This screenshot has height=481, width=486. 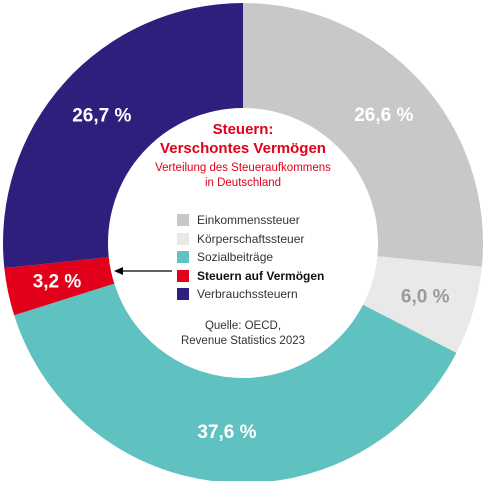 I want to click on legend-label: Körperschaftssteuer, so click(x=251, y=238).